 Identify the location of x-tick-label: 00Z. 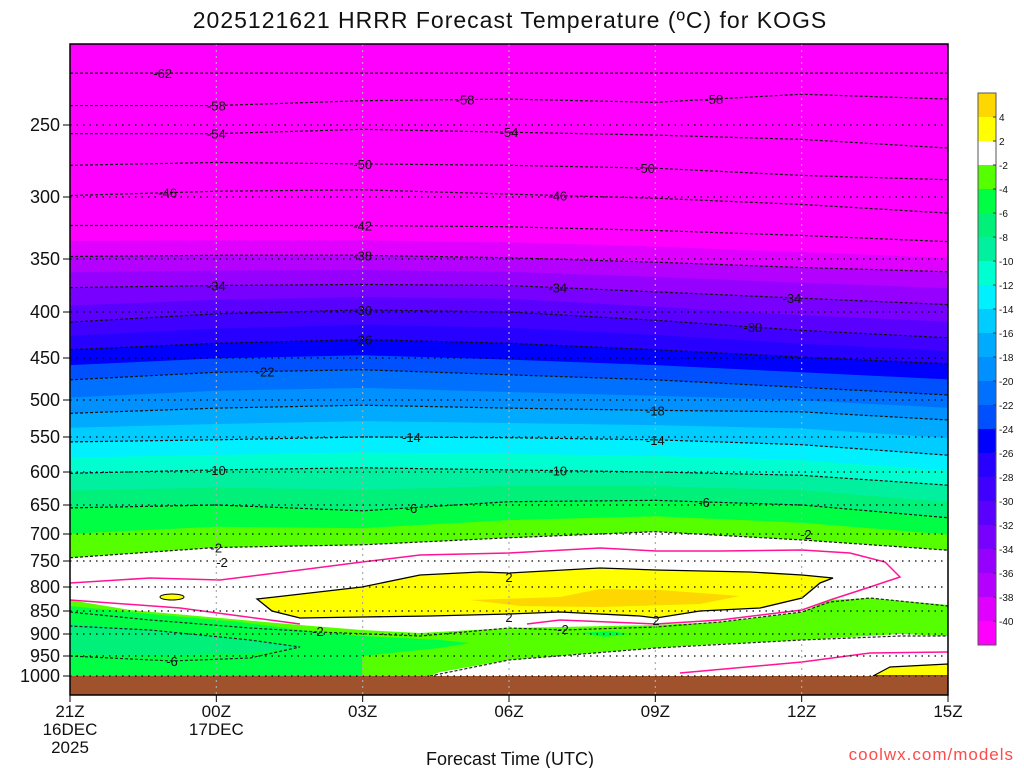
(216, 711).